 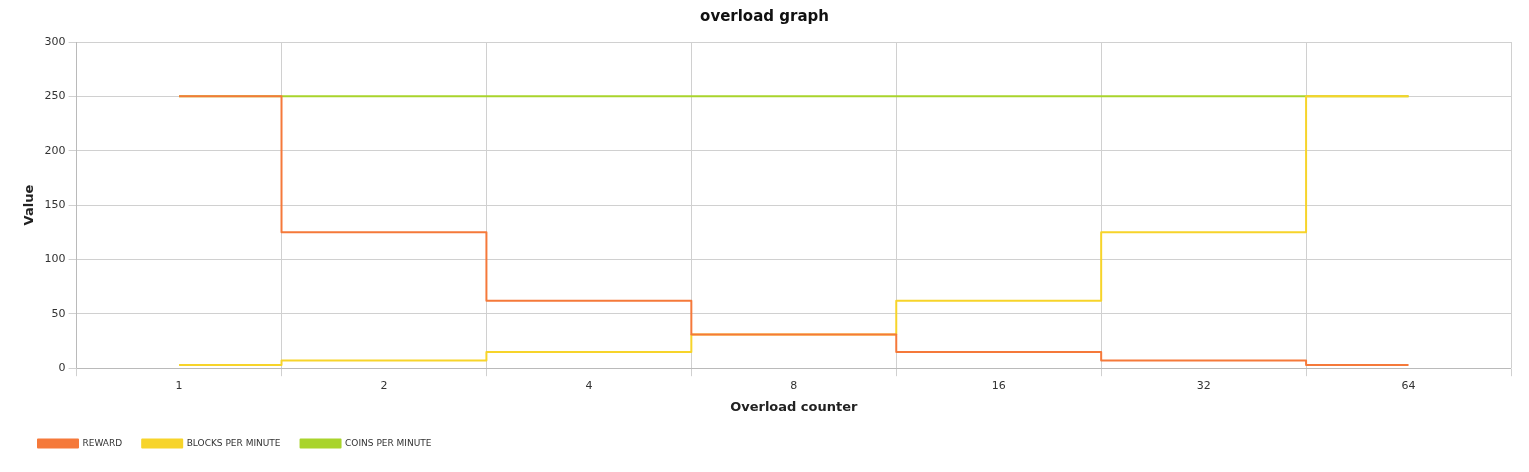 What do you see at coordinates (58, 313) in the screenshot?
I see `y-tick-label: 50` at bounding box center [58, 313].